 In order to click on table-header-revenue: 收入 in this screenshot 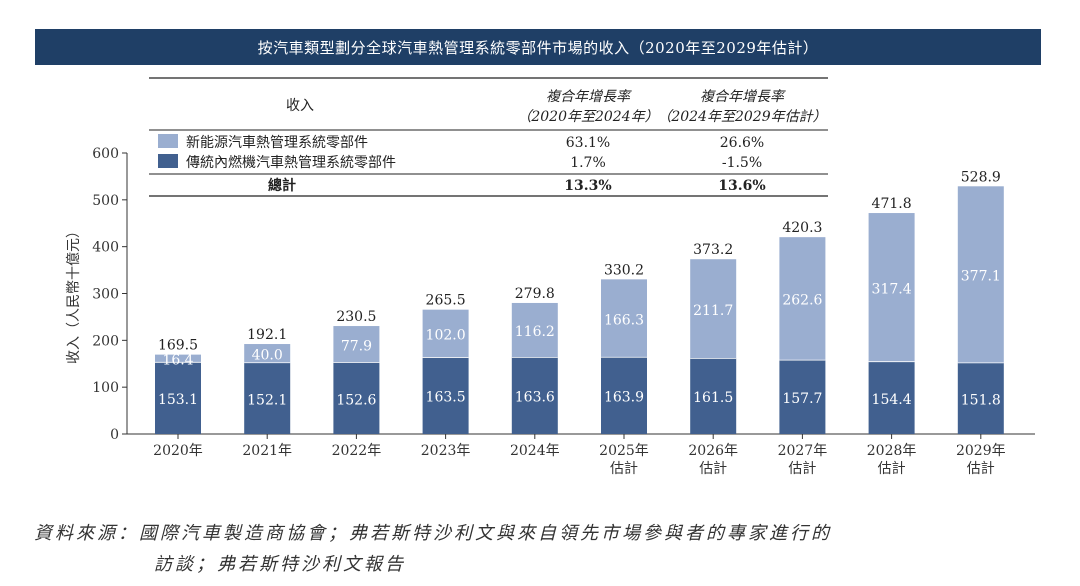, I will do `click(300, 106)`.